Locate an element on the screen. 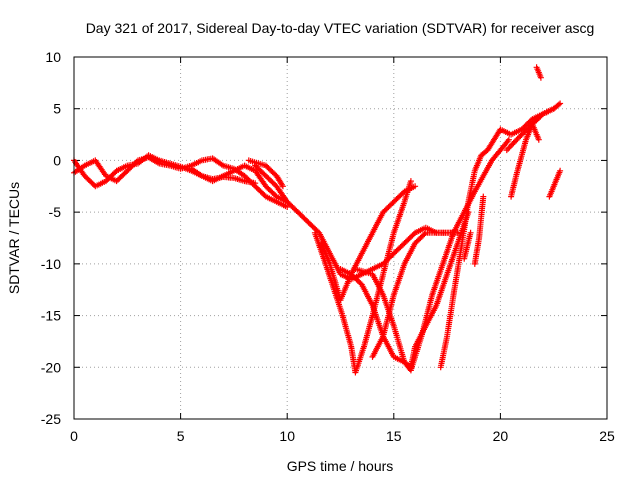 Image resolution: width=640 pixels, height=480 pixels. y-tick-label: -20 is located at coordinates (51, 367).